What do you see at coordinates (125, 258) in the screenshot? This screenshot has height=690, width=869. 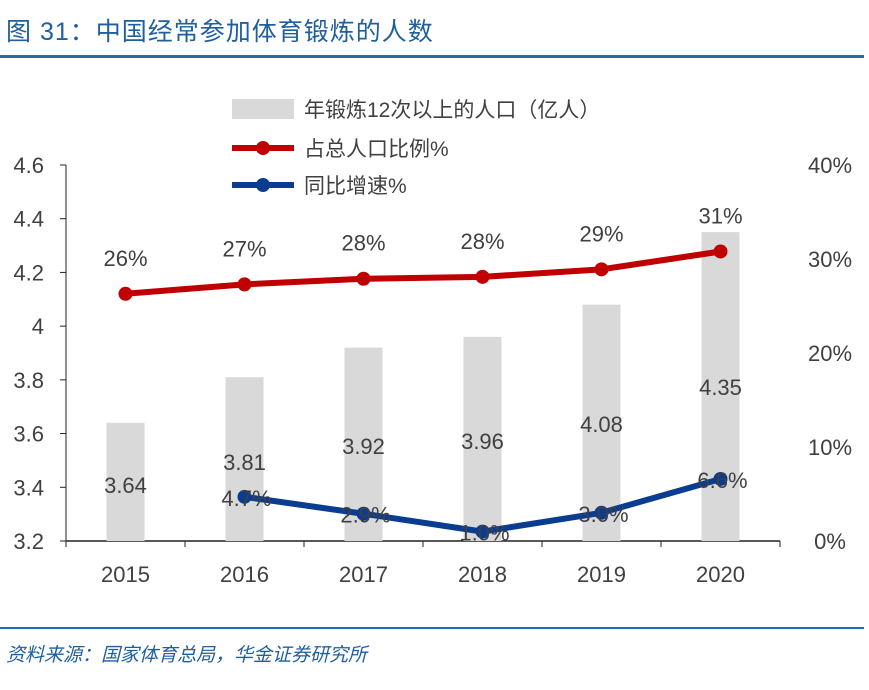 I see `share-data-label: 26%` at bounding box center [125, 258].